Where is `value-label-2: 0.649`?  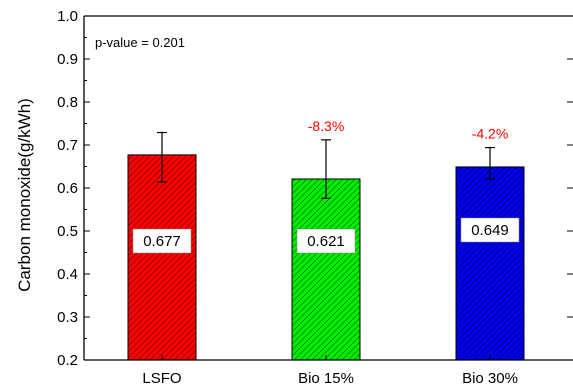
value-label-2: 0.649 is located at coordinates (490, 230).